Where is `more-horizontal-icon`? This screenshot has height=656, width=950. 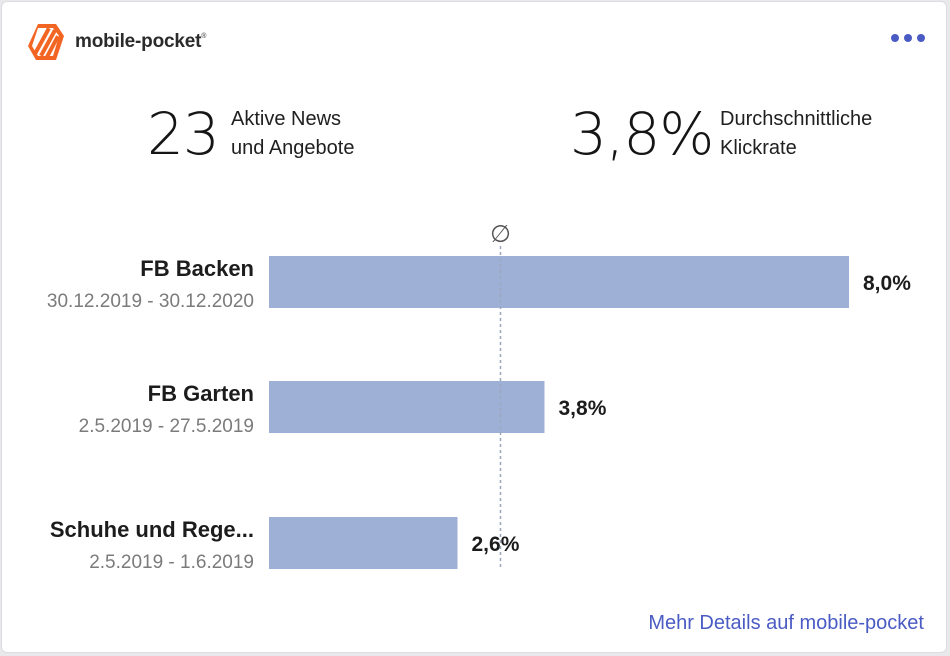 more-horizontal-icon is located at coordinates (908, 38).